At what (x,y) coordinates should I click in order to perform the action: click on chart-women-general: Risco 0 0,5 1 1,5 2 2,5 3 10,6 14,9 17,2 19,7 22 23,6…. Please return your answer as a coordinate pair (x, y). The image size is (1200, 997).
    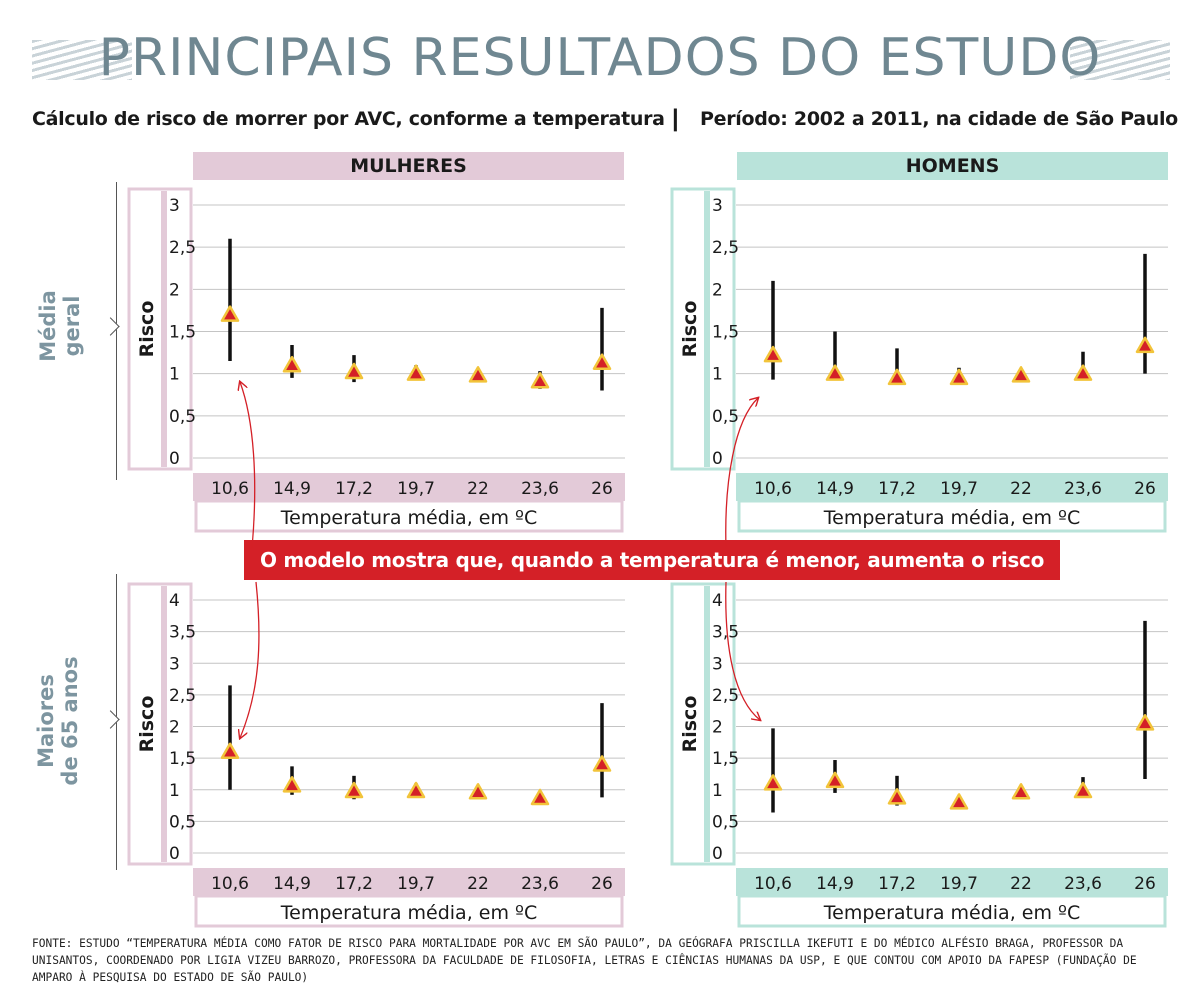
    Looking at the image, I should click on (376, 360).